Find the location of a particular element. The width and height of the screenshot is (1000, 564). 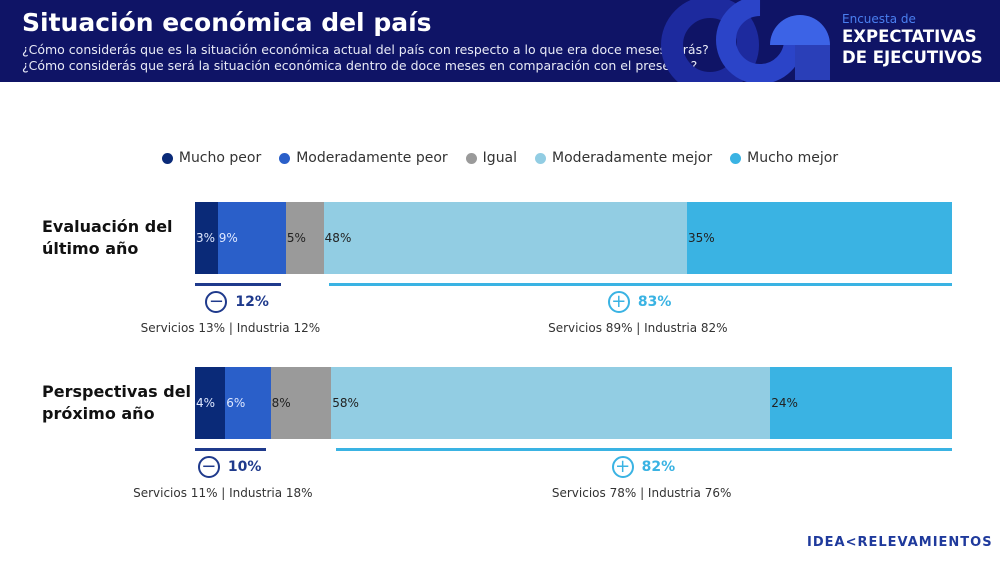

bar-segment: 3% is located at coordinates (206, 238).